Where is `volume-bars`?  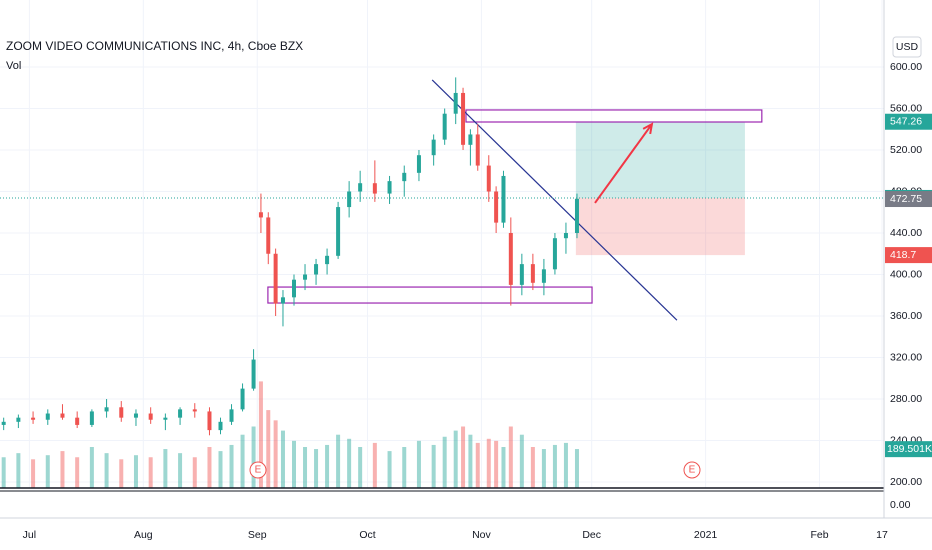 volume-bars is located at coordinates (290, 434).